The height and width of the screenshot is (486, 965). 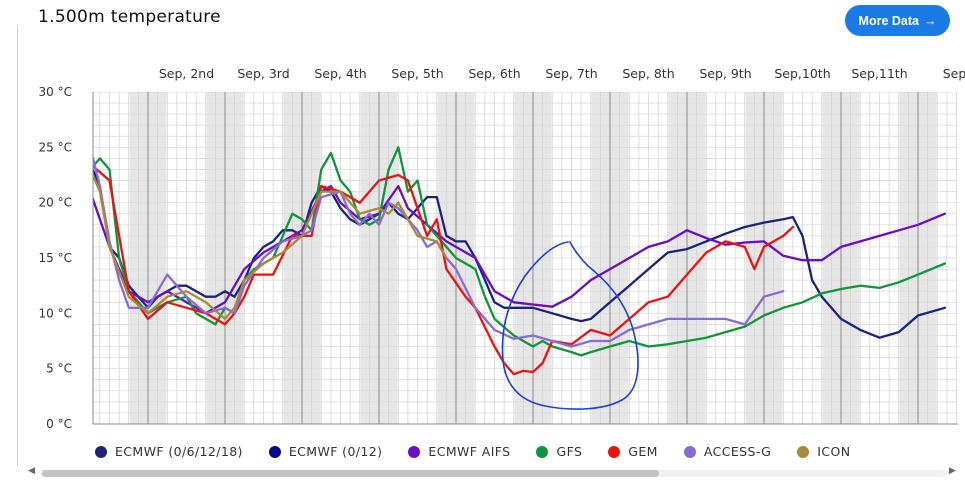 I want to click on x-day-label: Sep,10th, so click(x=802, y=73).